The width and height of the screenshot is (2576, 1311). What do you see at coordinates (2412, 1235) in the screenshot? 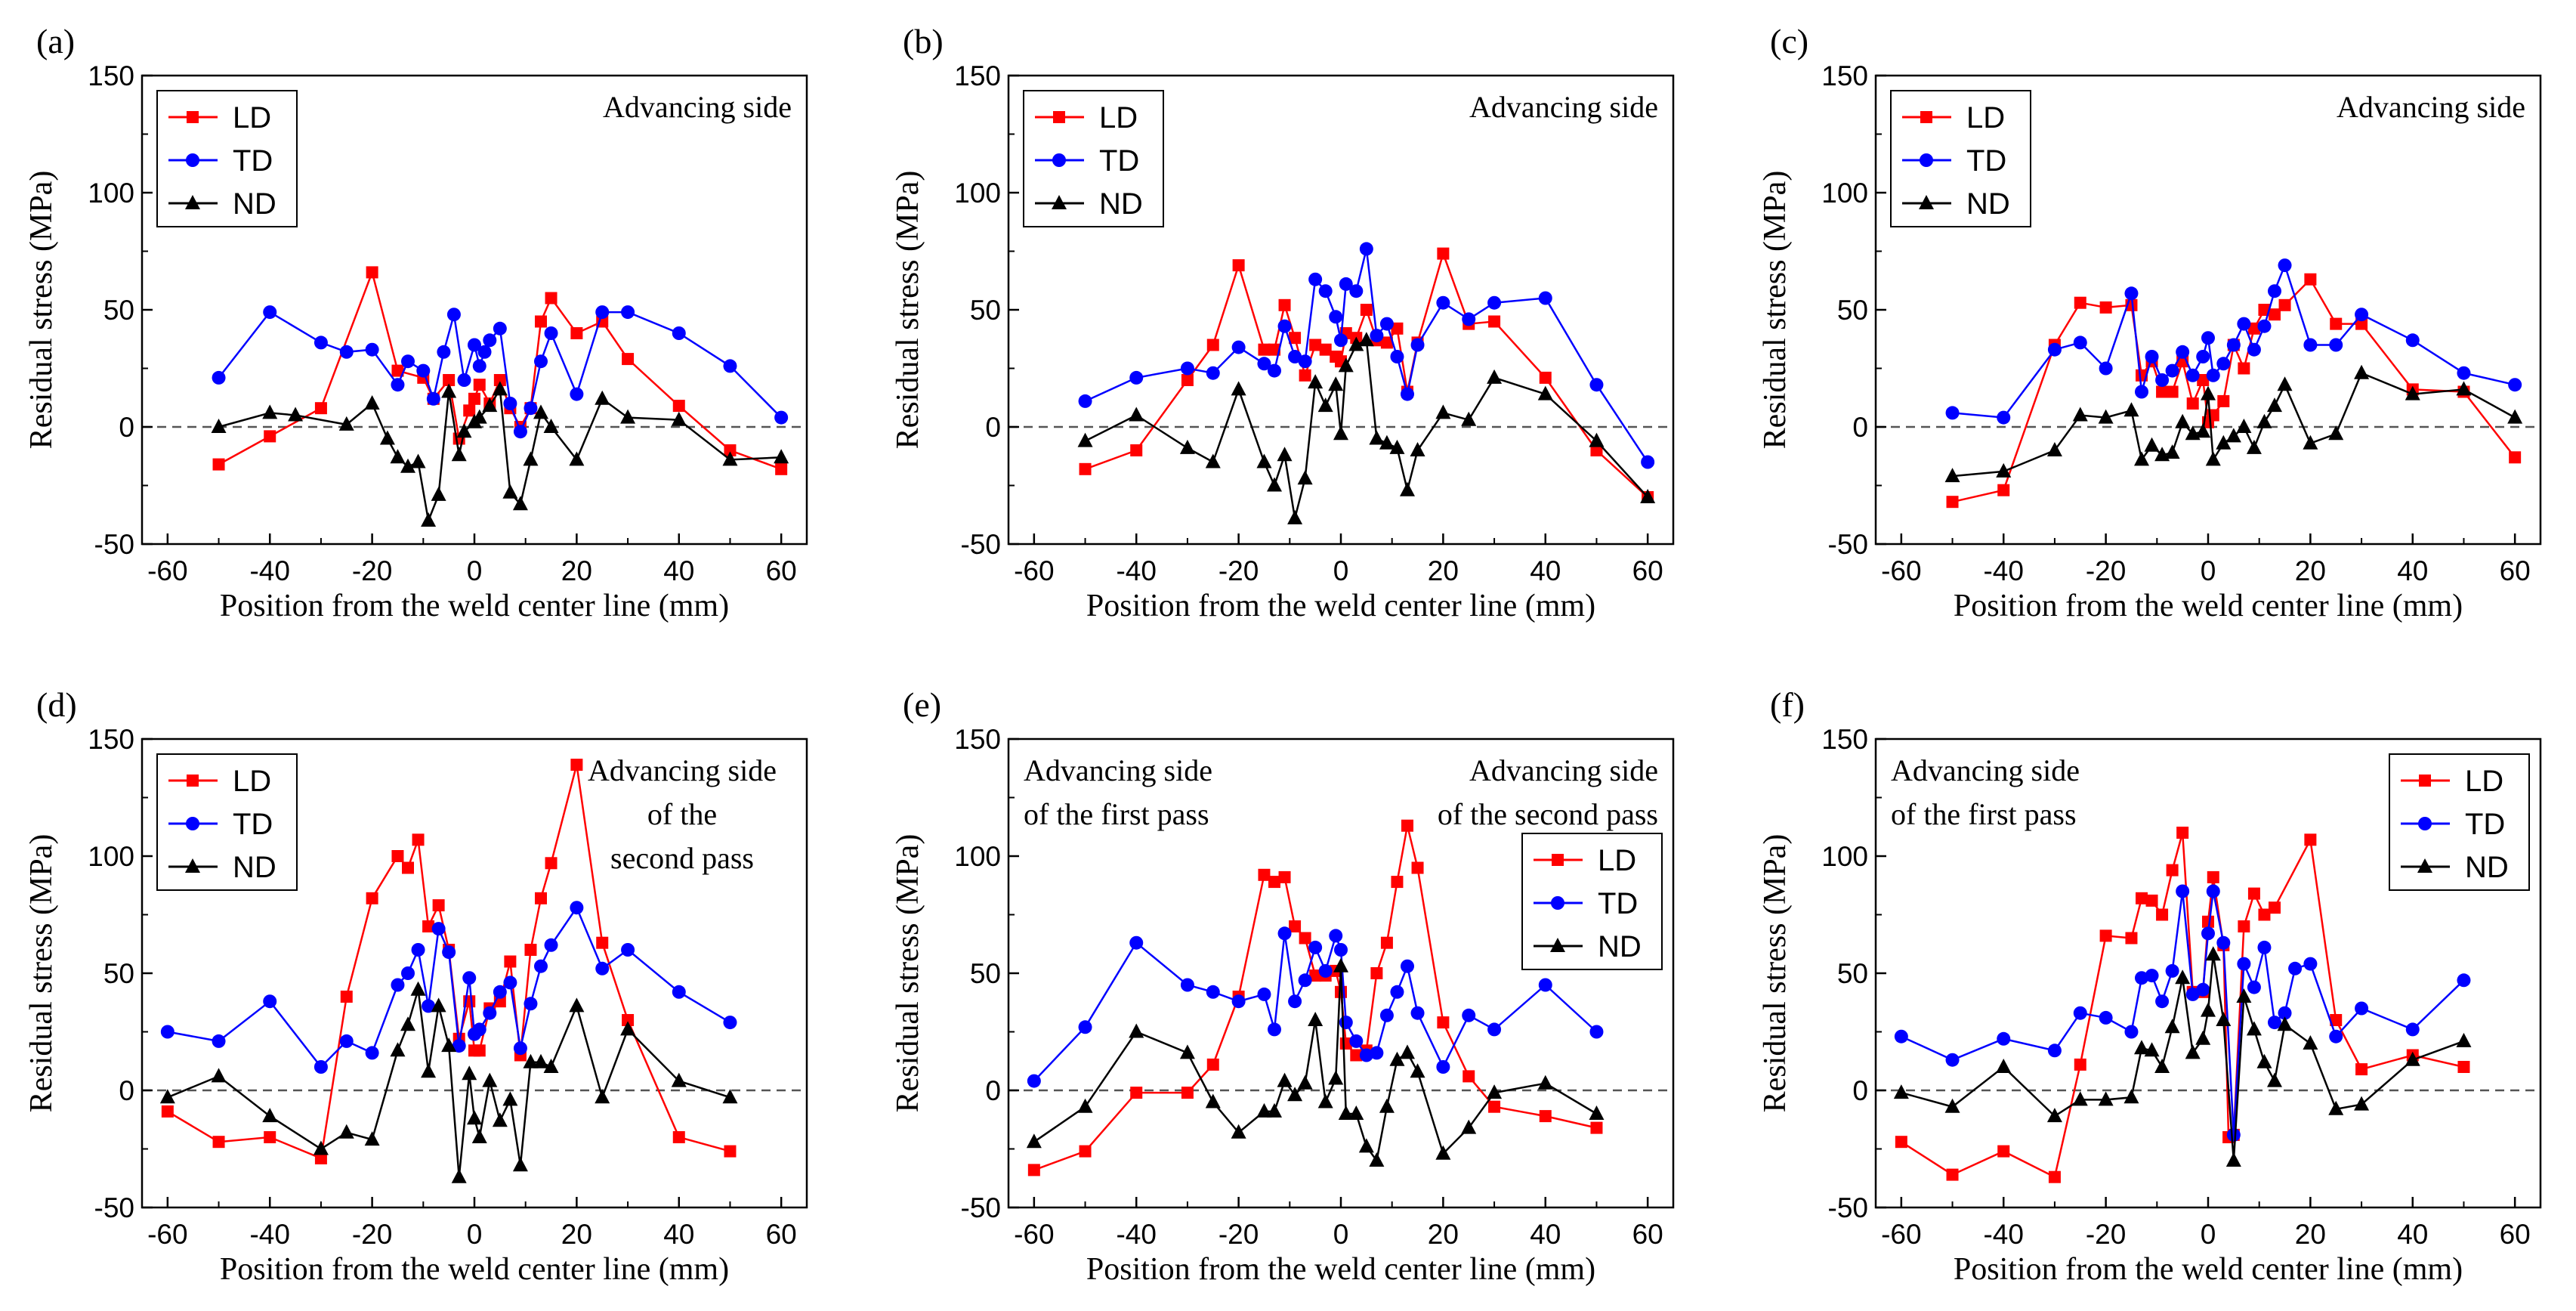
I see `x-tick-label: 40` at bounding box center [2412, 1235].